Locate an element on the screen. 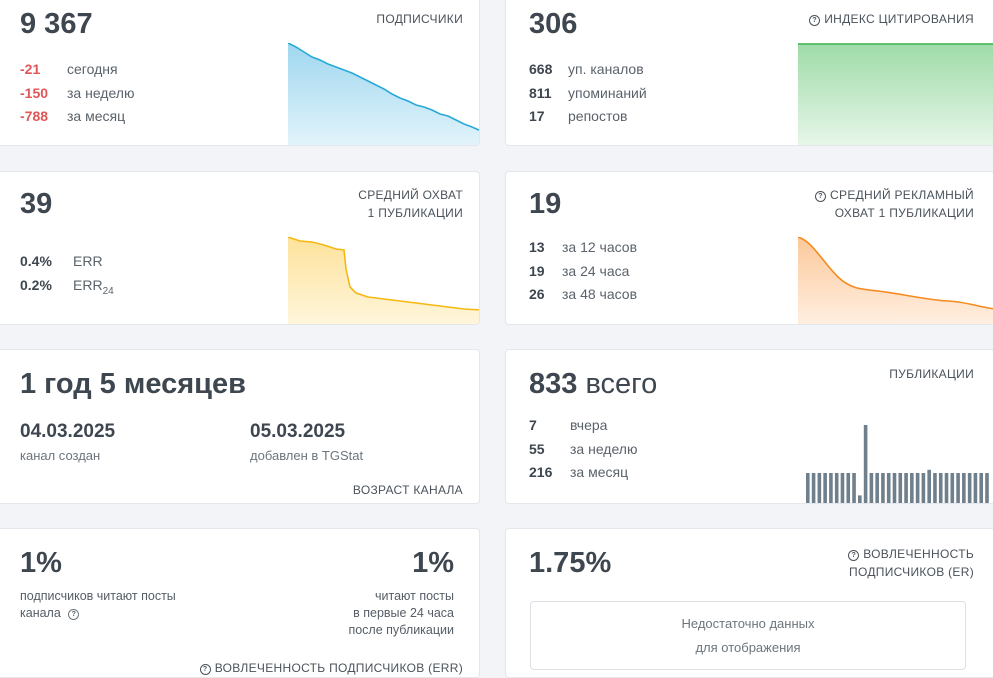 This screenshot has height=678, width=993. publications-bar-chart is located at coordinates (897, 464).